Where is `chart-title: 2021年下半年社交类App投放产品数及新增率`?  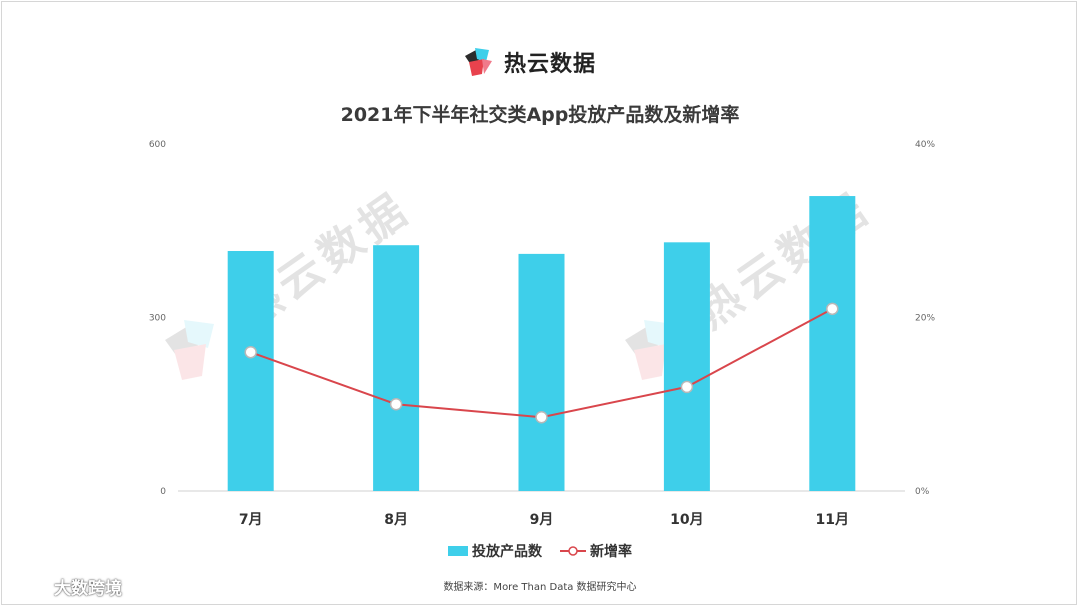
chart-title: 2021年下半年社交类App投放产品数及新增率 is located at coordinates (540, 115).